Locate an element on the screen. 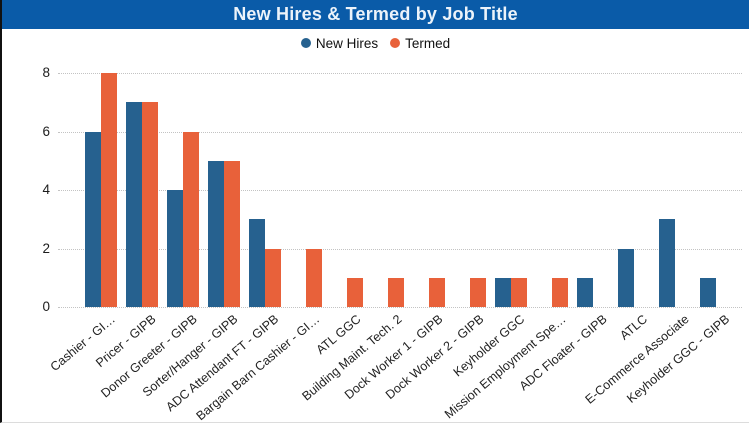 The image size is (749, 423). y-axis-tick-label: 4 is located at coordinates (46, 189).